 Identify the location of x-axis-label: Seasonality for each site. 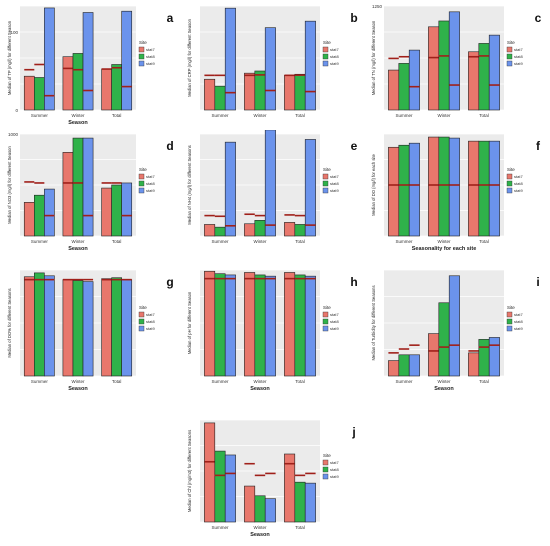
(444, 249).